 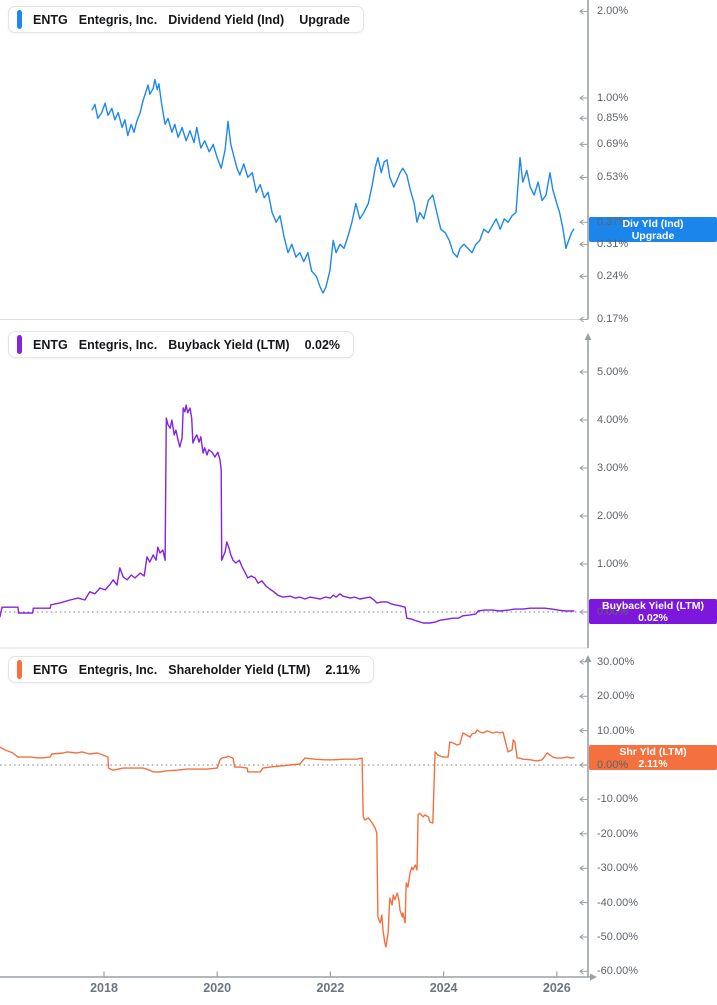 I want to click on accent-bar-orange, so click(x=19, y=669).